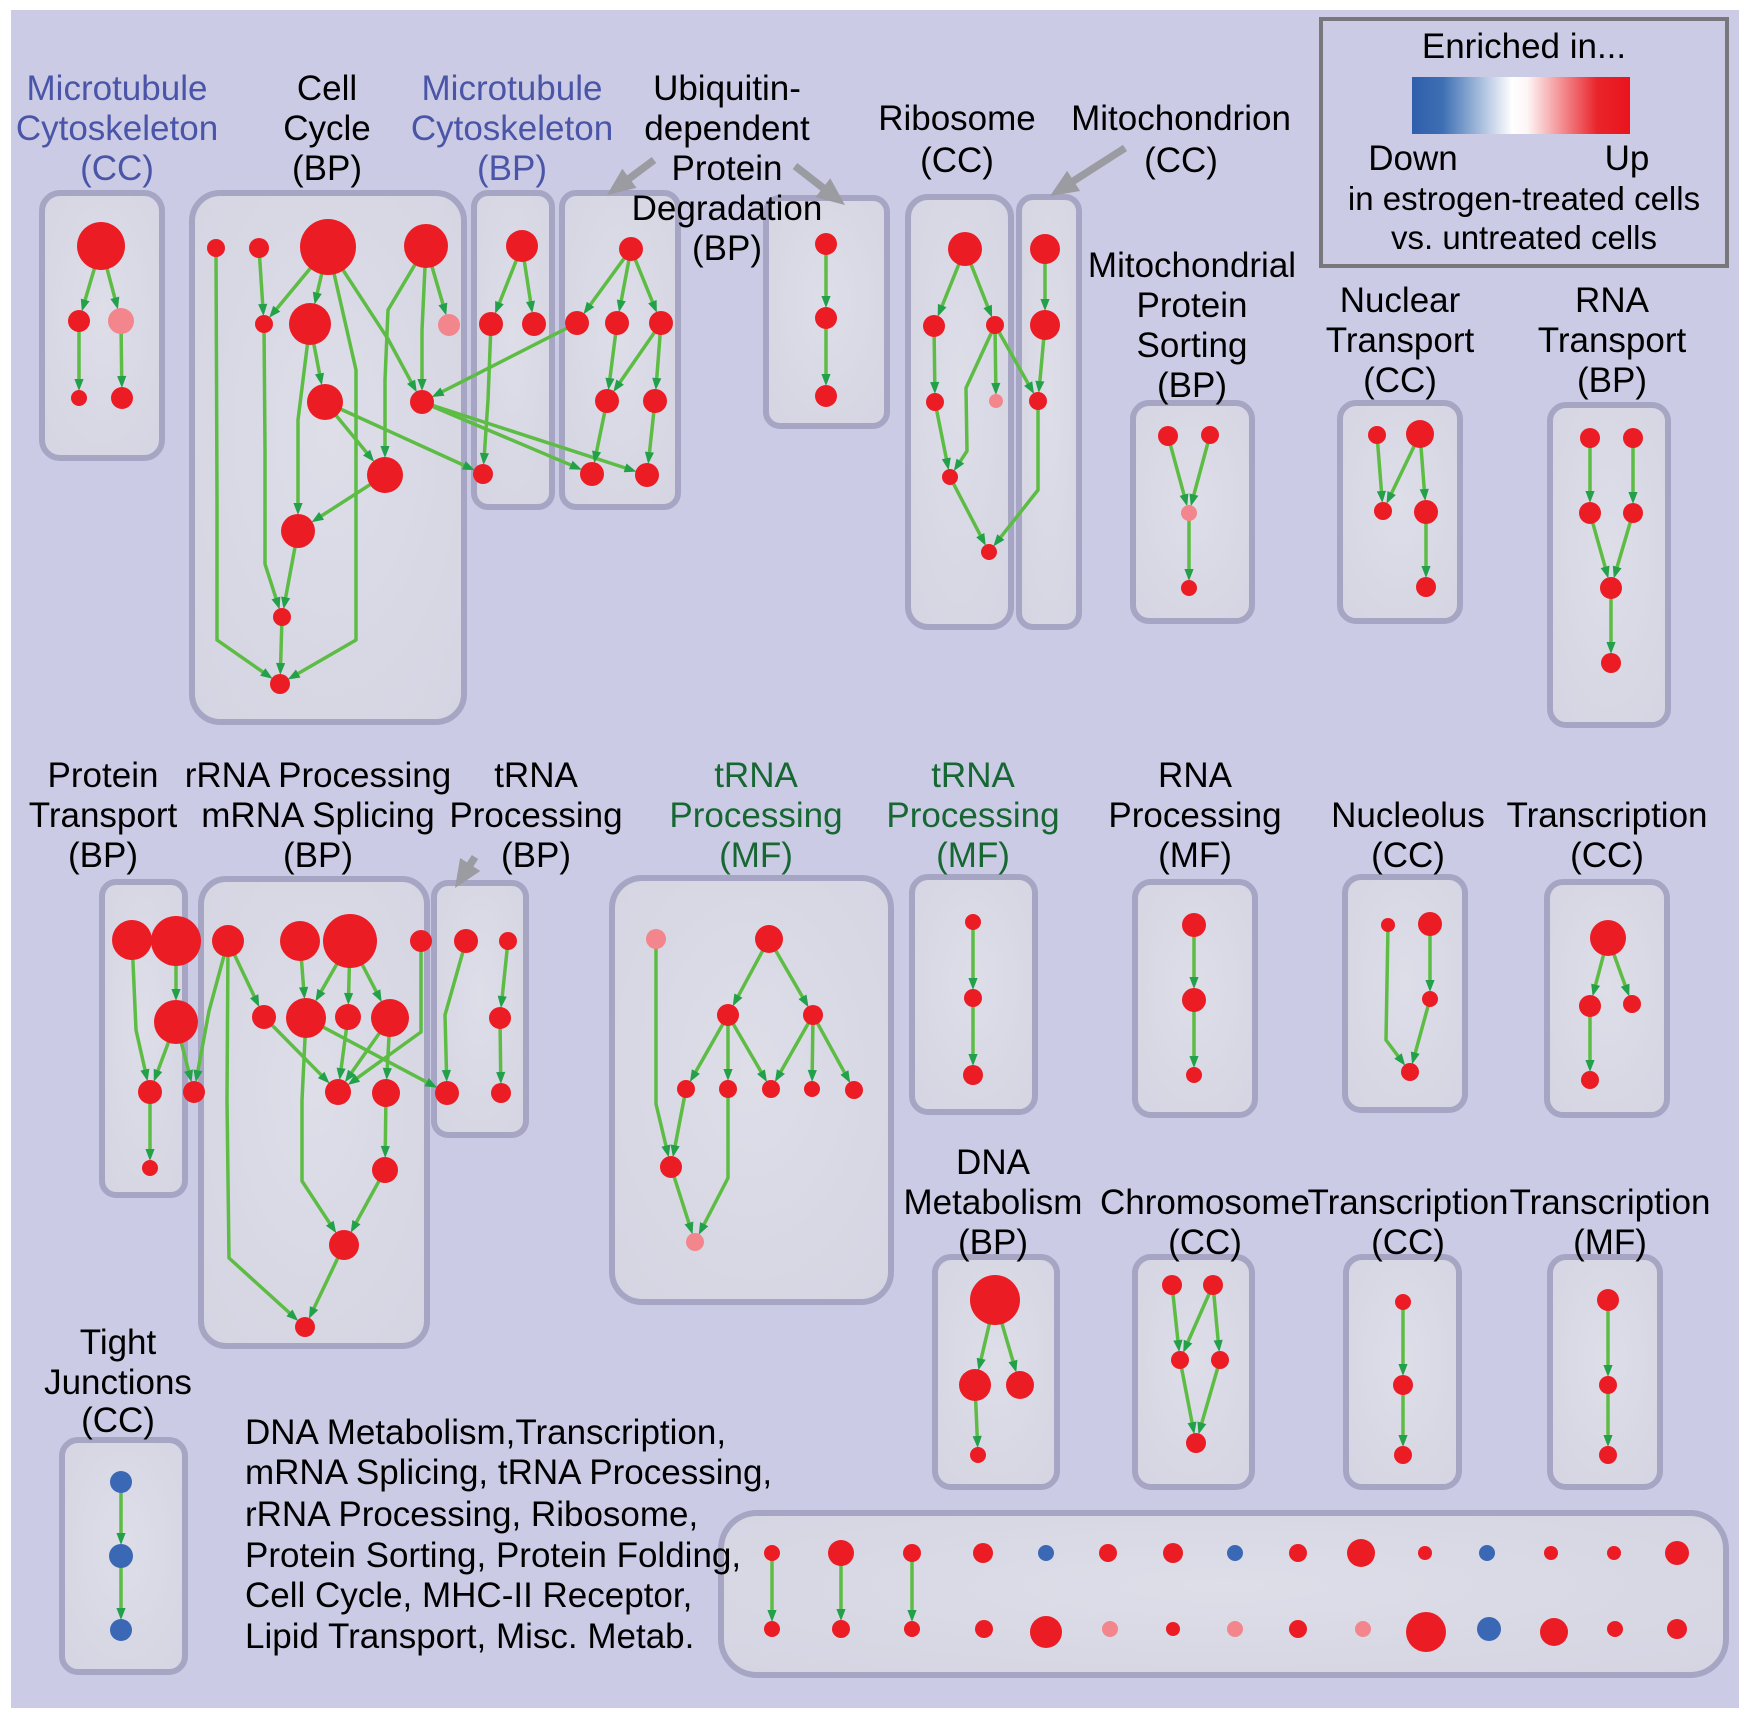 This screenshot has width=1750, height=1715. What do you see at coordinates (327, 88) in the screenshot?
I see `svg-text: Cell` at bounding box center [327, 88].